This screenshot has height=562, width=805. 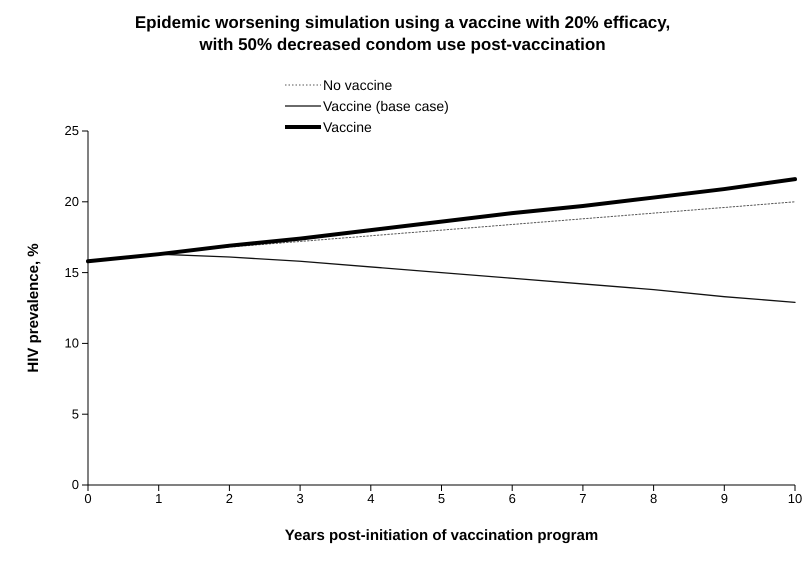 I want to click on y-tick-label: 0, so click(x=75, y=484).